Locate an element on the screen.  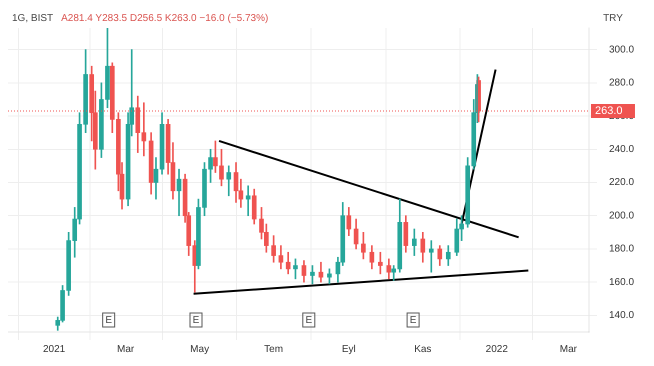
x-tick-label: Tem is located at coordinates (274, 349).